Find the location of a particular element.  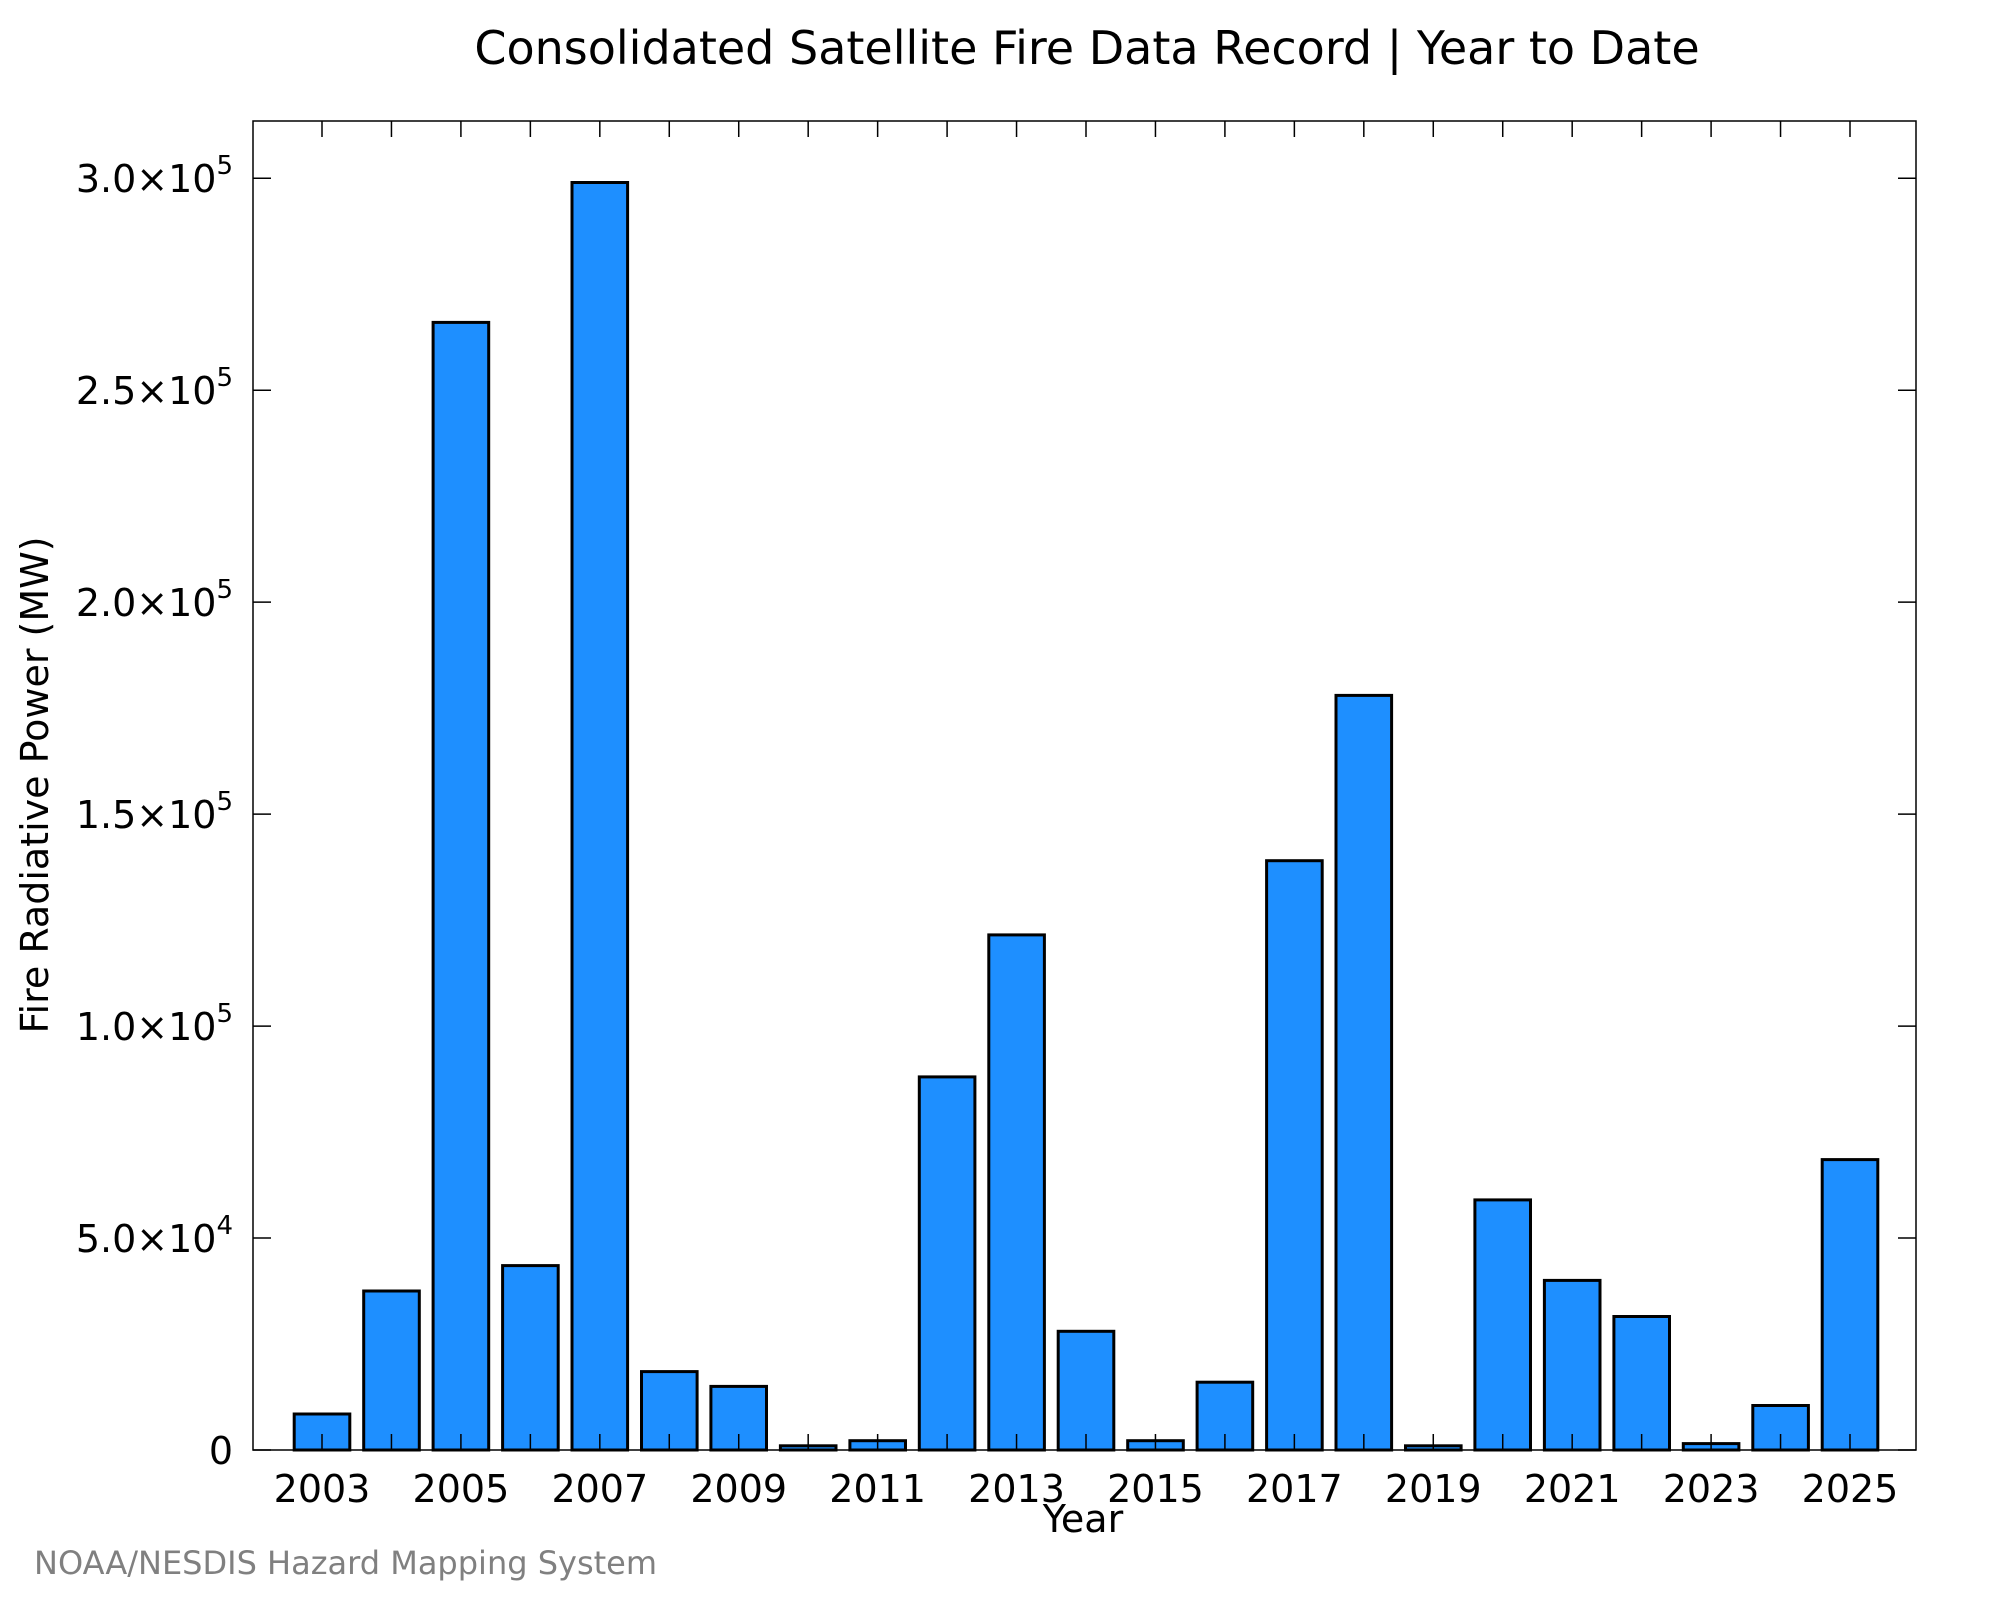

bar-2013 is located at coordinates (1016, 1192).